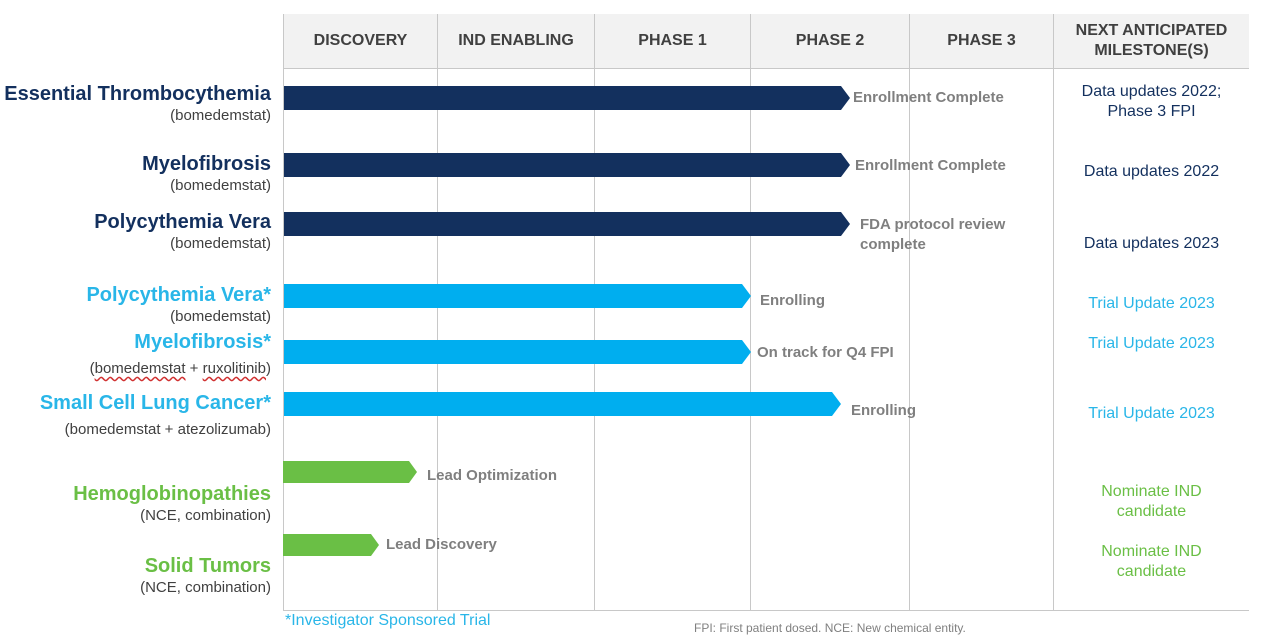  Describe the element at coordinates (178, 295) in the screenshot. I see `program-name: Polycythemia Vera*` at that location.